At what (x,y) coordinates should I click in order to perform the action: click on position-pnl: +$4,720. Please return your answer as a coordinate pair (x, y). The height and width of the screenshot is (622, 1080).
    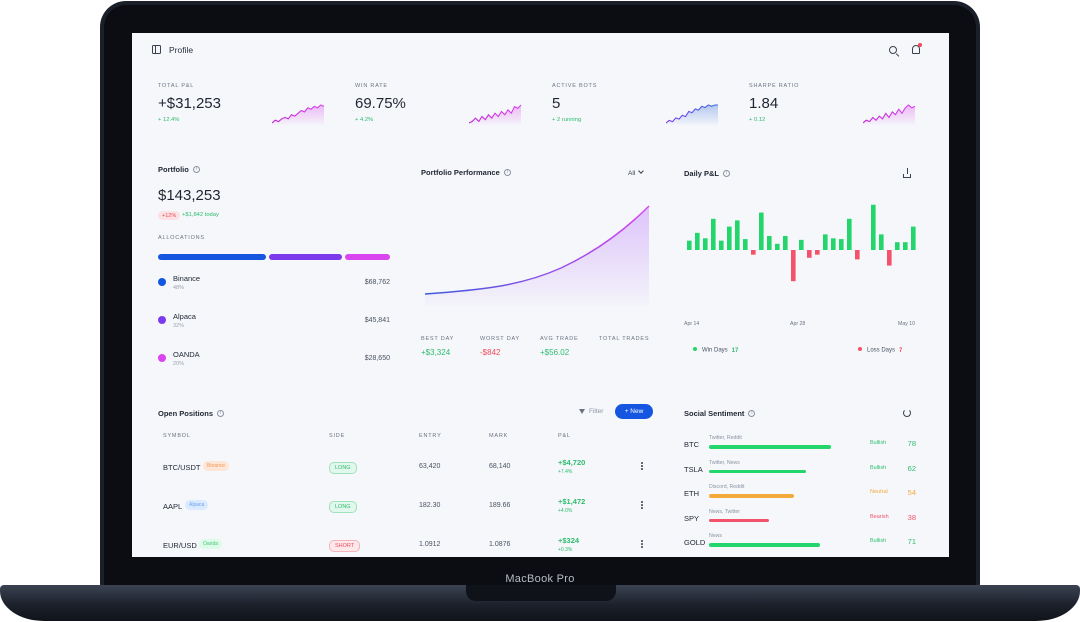
    Looking at the image, I should click on (572, 462).